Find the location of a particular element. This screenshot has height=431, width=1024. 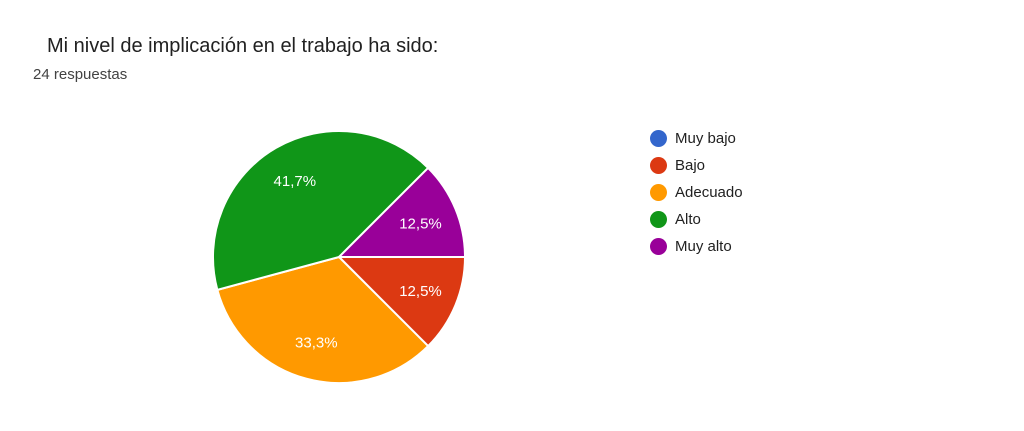

legend-item-label: Muy bajo is located at coordinates (705, 138).